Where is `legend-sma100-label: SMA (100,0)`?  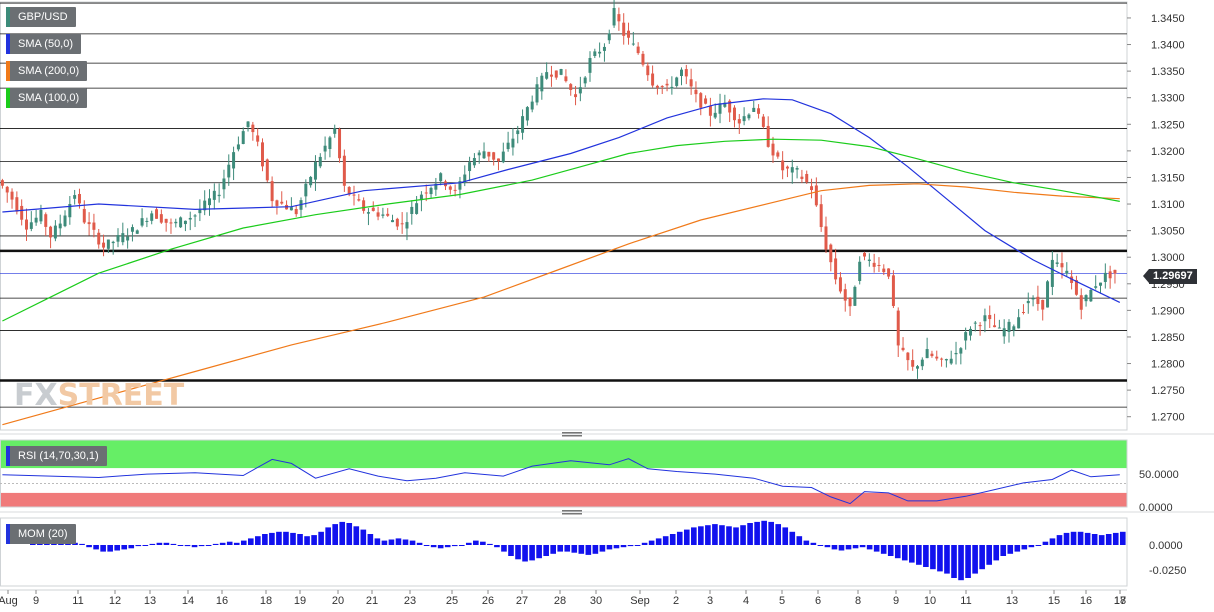
legend-sma100-label: SMA (100,0) is located at coordinates (49, 98).